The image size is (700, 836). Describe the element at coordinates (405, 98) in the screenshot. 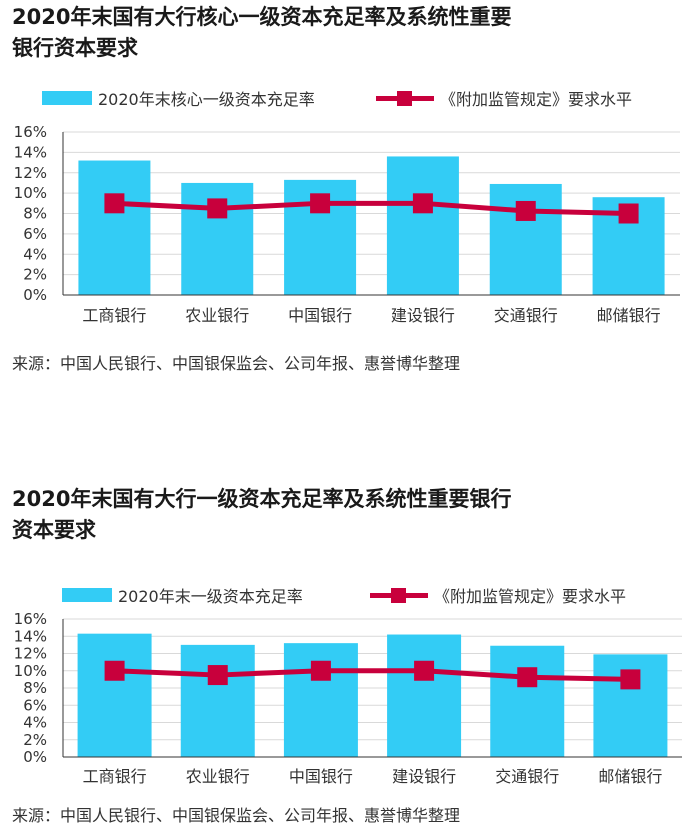

I see `chart-1-legend-line-marker` at that location.